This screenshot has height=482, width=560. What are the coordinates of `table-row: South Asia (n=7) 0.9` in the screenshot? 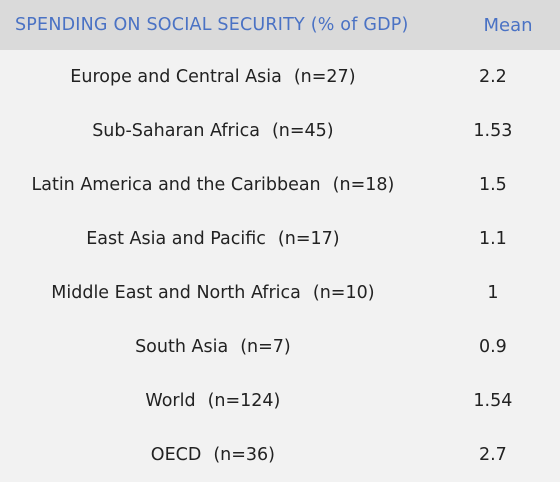 It's located at (280, 347).